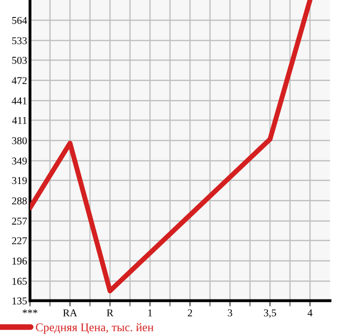 The height and width of the screenshot is (335, 345). I want to click on y-tick-label: 319, so click(19, 180).